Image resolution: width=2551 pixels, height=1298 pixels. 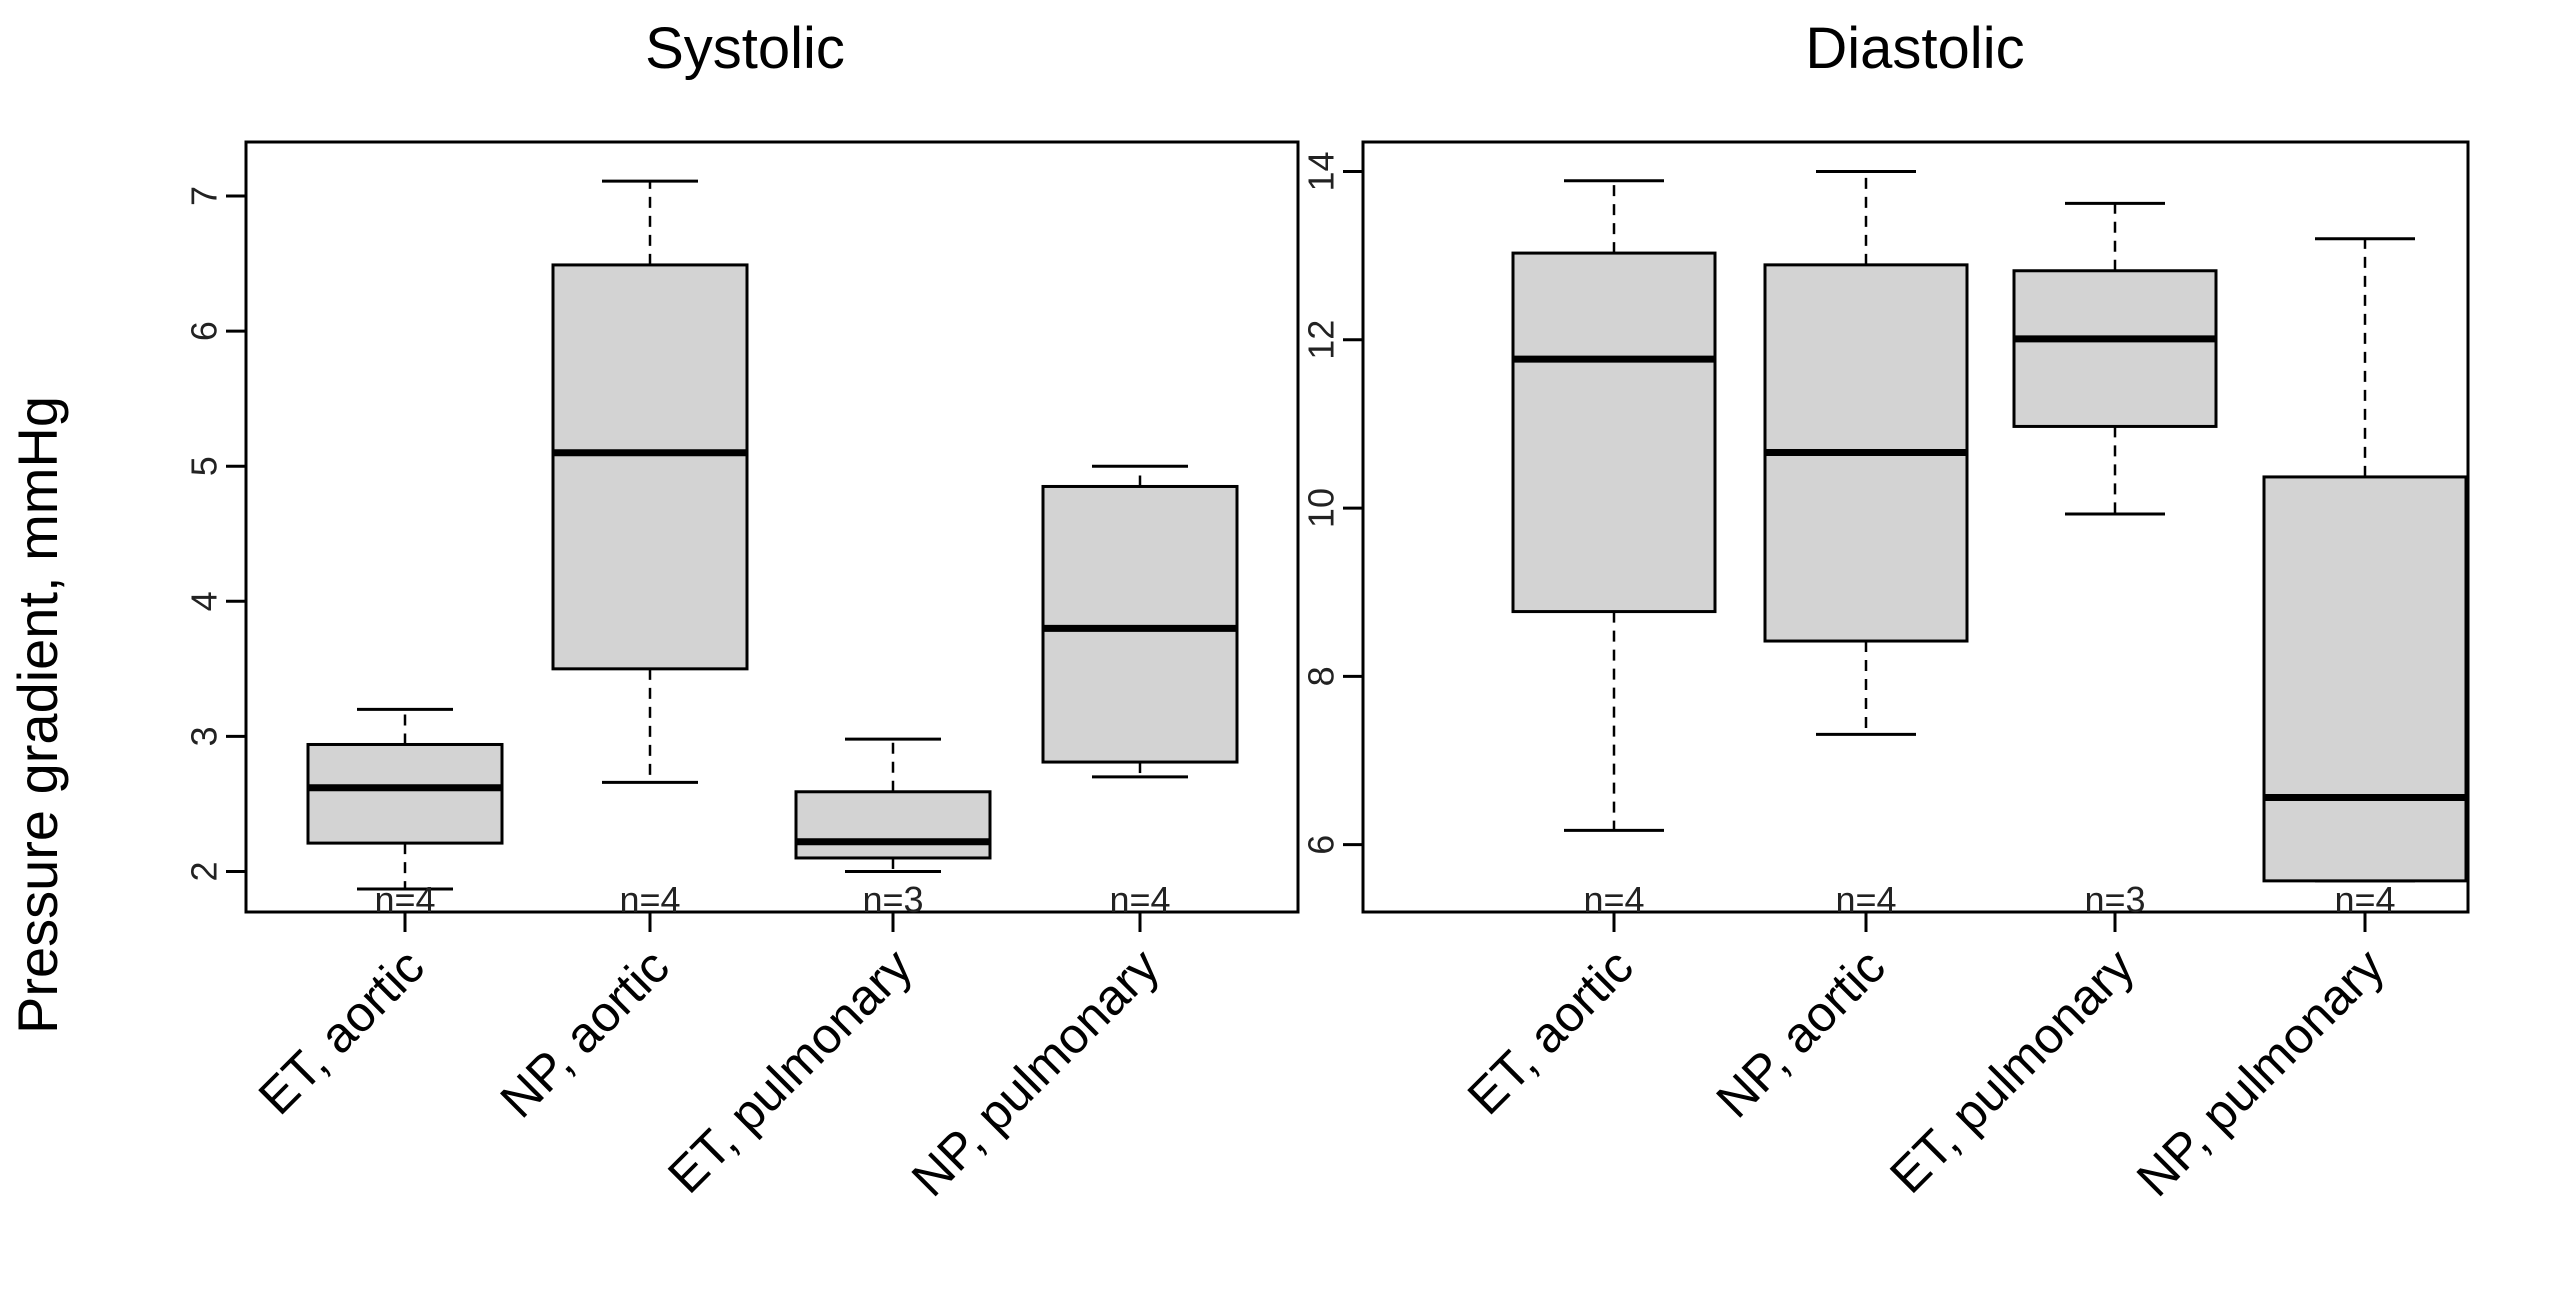 What do you see at coordinates (204, 466) in the screenshot?
I see `y-tick-label: 5` at bounding box center [204, 466].